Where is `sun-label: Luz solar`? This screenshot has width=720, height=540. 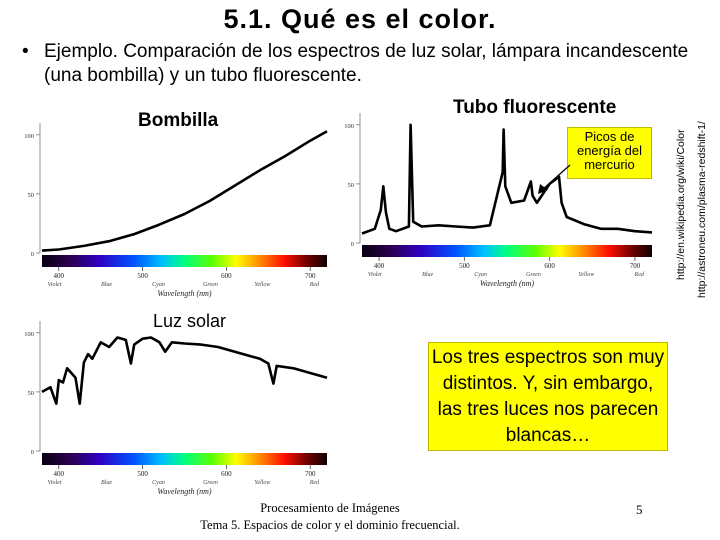
sun-label: Luz solar is located at coordinates (190, 321).